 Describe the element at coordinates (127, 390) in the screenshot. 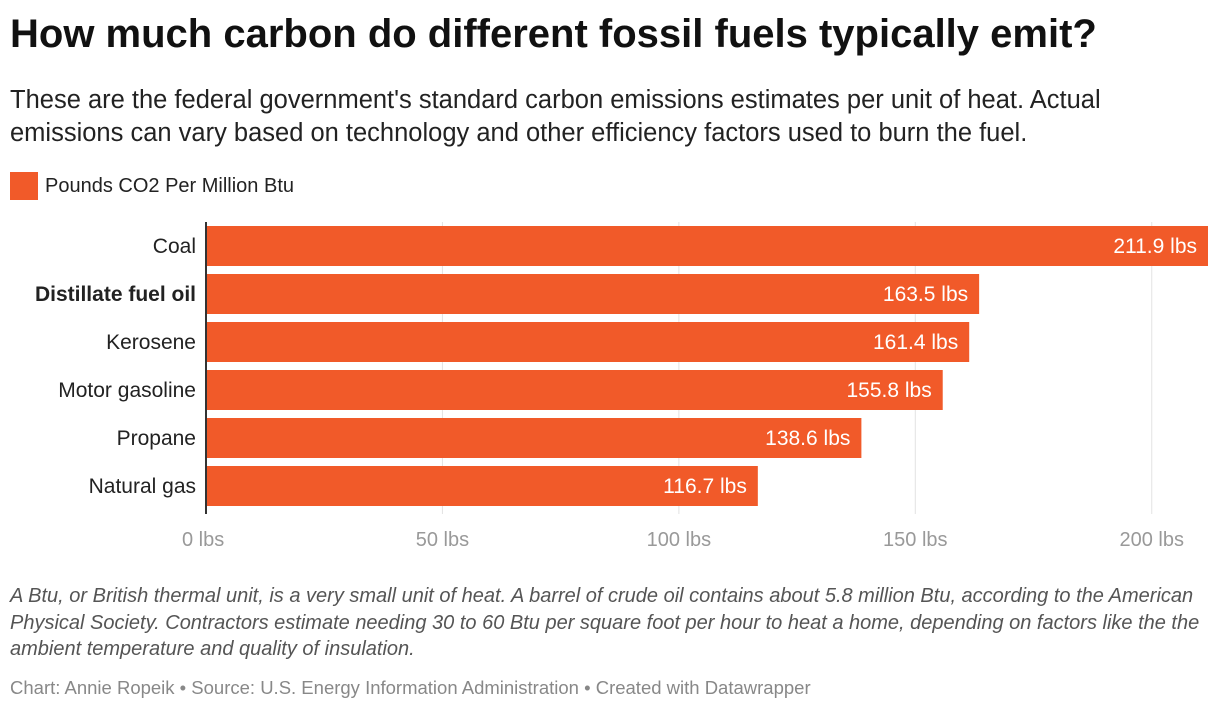

I see `category-label: Motor gasoline` at that location.